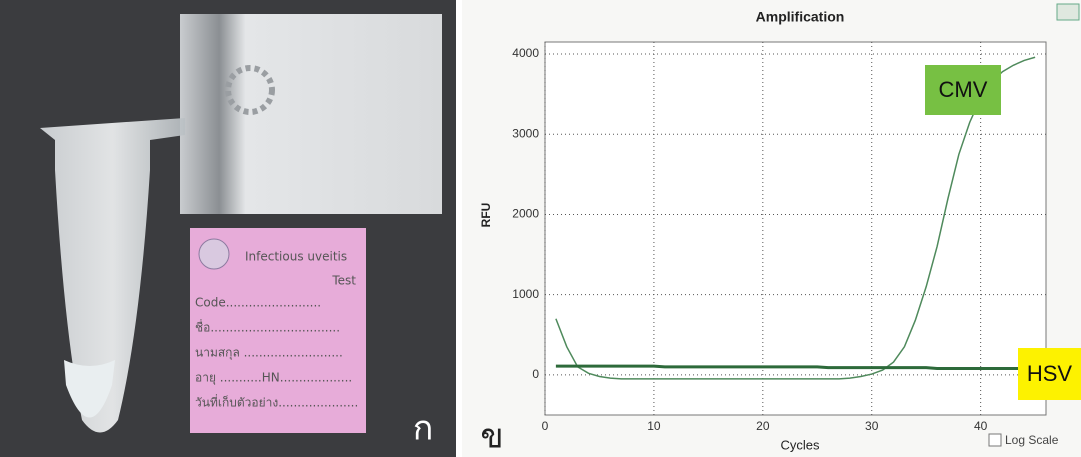  I want to click on tube-liquid, so click(89, 389).